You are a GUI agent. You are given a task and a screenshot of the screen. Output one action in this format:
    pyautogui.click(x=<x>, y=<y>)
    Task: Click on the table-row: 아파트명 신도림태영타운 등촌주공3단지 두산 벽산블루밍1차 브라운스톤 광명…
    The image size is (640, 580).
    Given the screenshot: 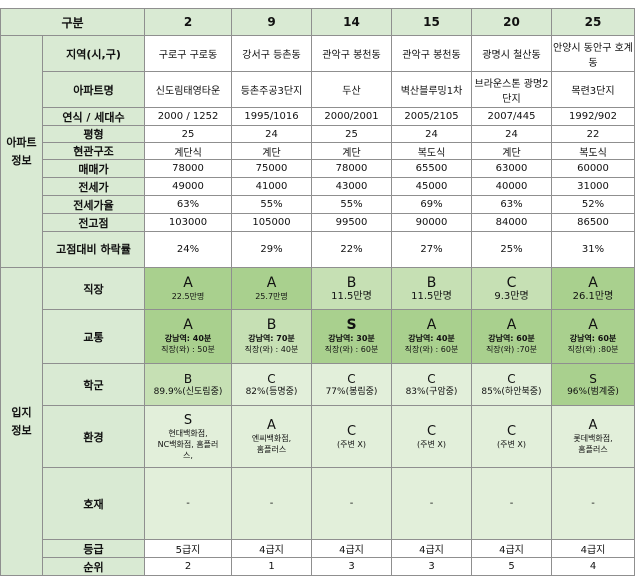 What is the action you would take?
    pyautogui.click(x=318, y=89)
    